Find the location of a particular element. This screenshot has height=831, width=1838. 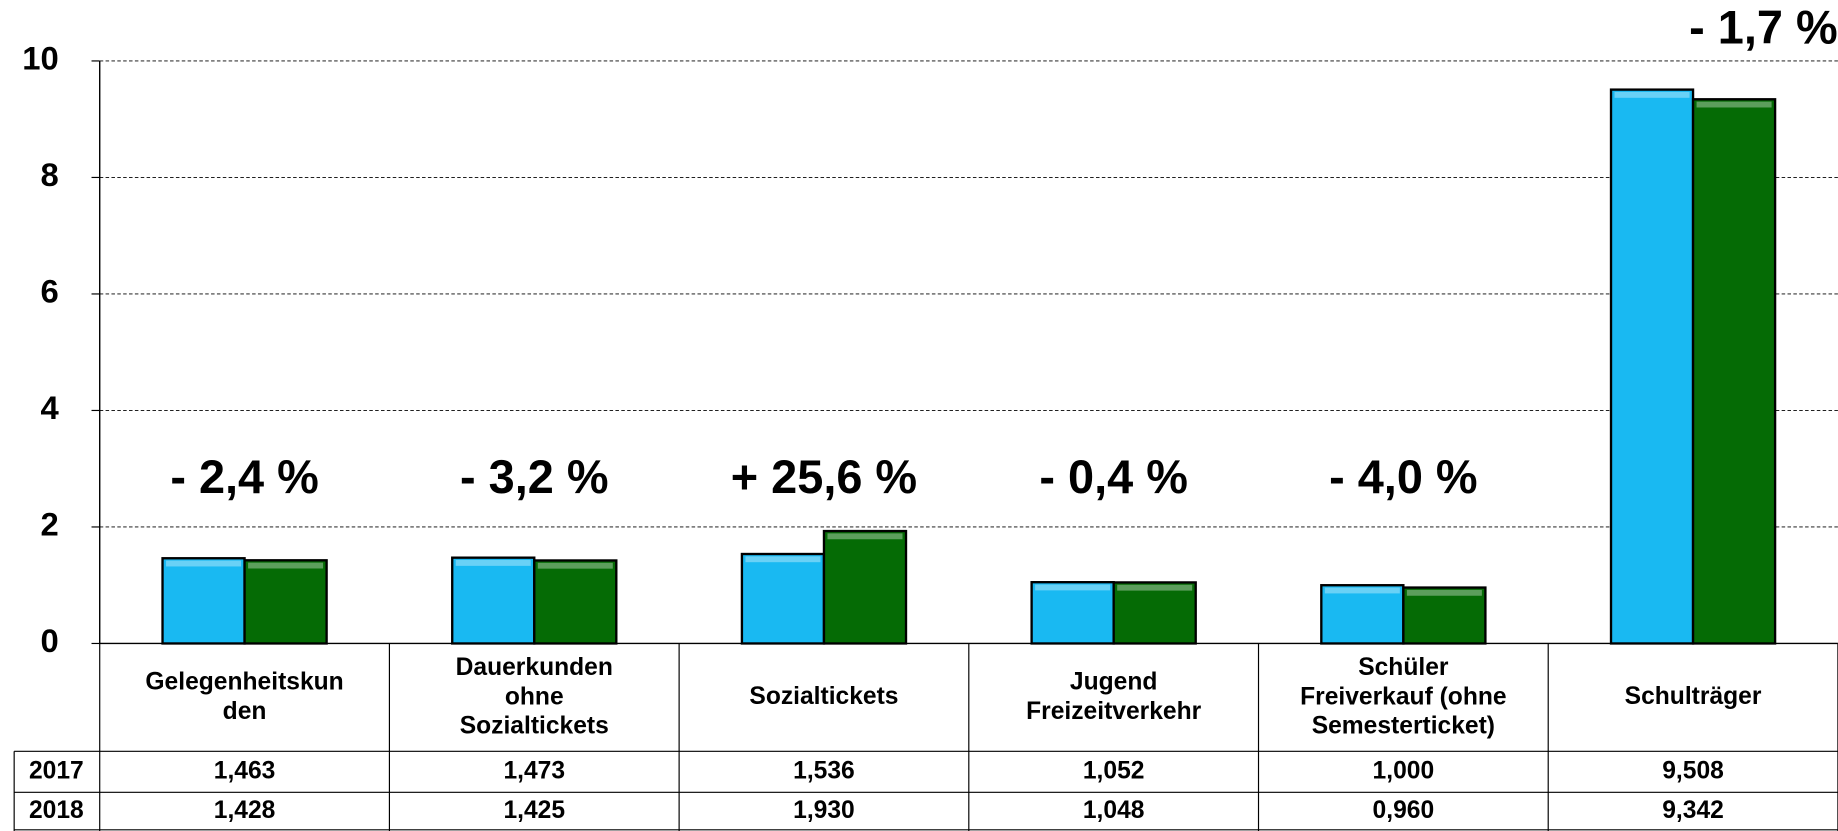

y-tick-label: 0 is located at coordinates (49, 640).